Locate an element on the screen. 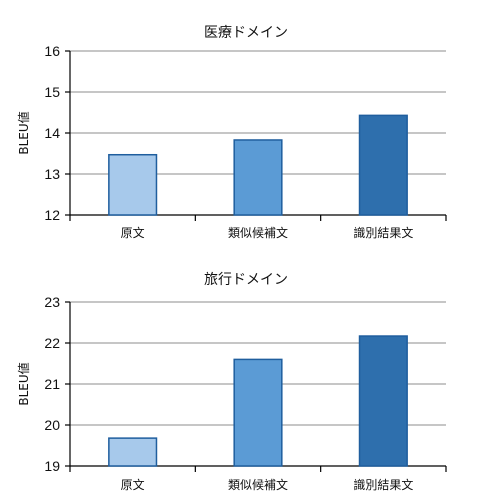 Image resolution: width=478 pixels, height=504 pixels. y-tick-label: 21 is located at coordinates (52, 384).